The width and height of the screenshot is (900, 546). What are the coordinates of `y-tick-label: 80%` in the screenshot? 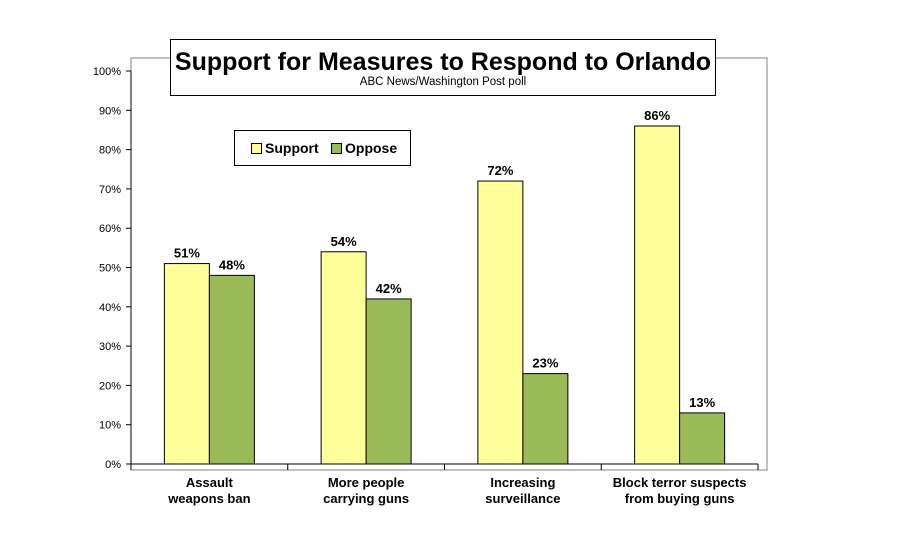 It's located at (110, 151).